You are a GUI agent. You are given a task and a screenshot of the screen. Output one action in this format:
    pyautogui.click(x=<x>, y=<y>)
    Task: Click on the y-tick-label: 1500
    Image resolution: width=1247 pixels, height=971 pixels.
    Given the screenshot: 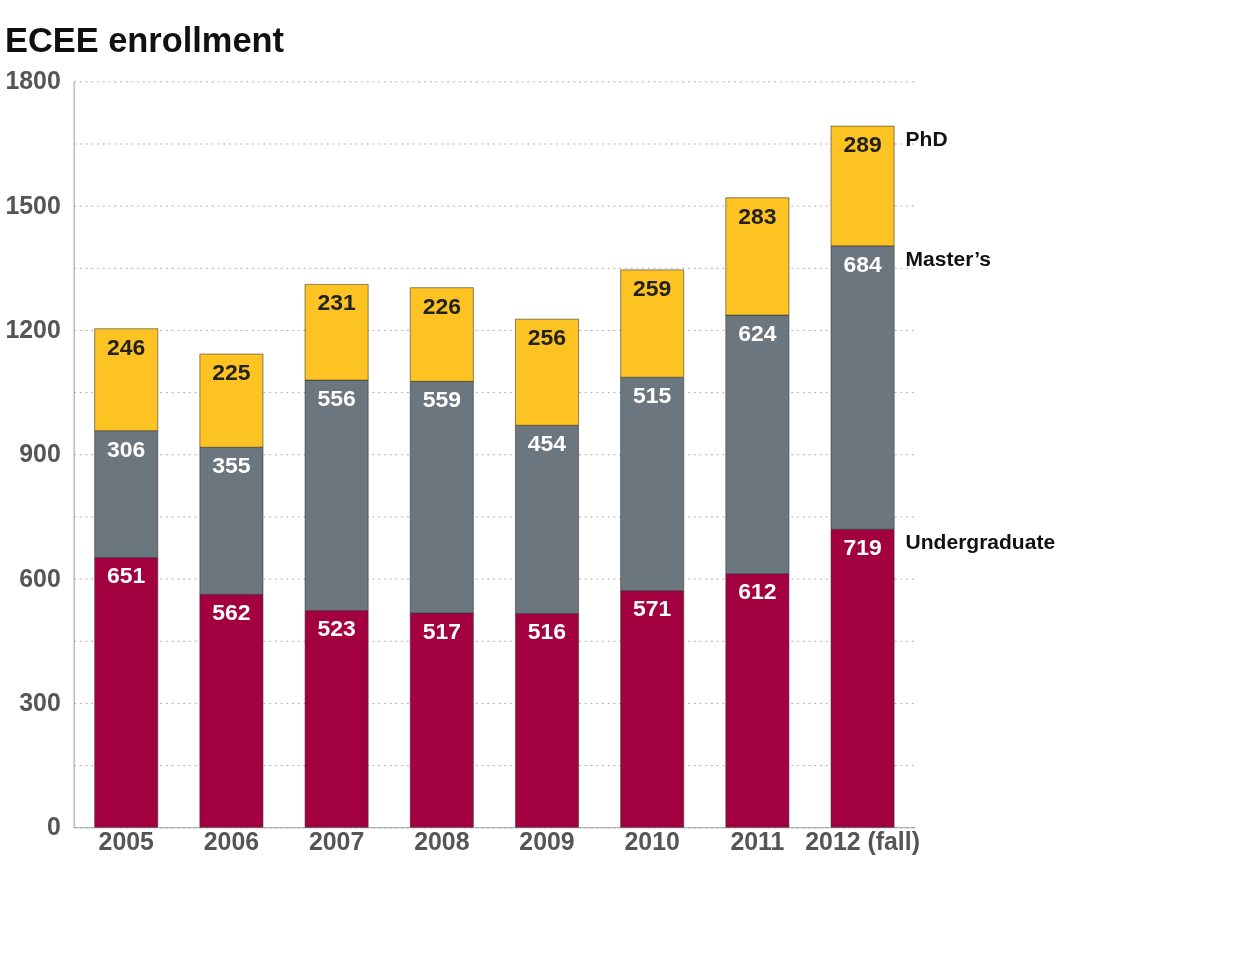 What is the action you would take?
    pyautogui.click(x=33, y=204)
    